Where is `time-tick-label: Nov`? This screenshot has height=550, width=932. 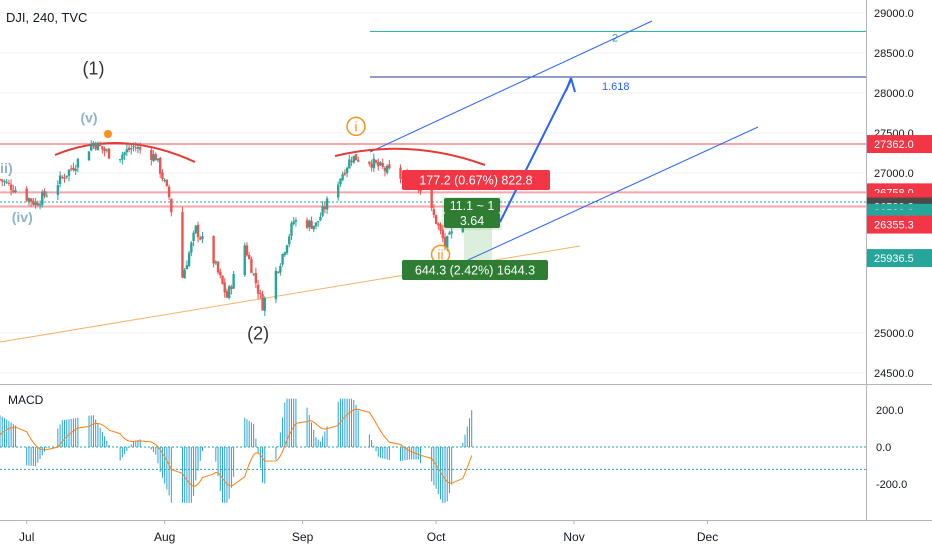
time-tick-label: Nov is located at coordinates (573, 537).